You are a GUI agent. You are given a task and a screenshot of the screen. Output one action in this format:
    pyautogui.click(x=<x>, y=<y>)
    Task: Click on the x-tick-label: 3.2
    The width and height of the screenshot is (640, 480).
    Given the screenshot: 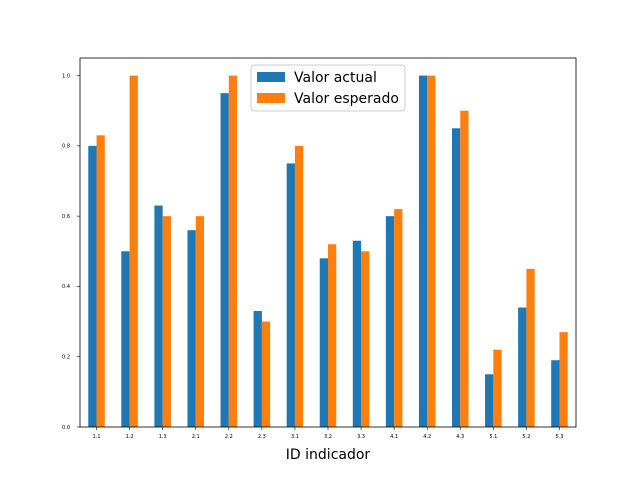 What is the action you would take?
    pyautogui.click(x=328, y=437)
    